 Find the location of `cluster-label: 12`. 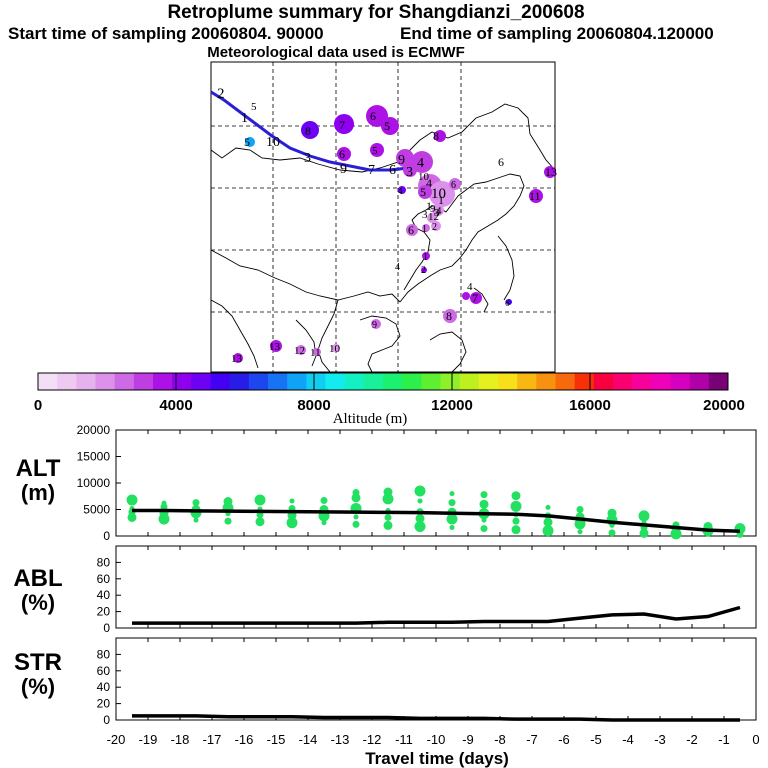

cluster-label: 12 is located at coordinates (299, 351).